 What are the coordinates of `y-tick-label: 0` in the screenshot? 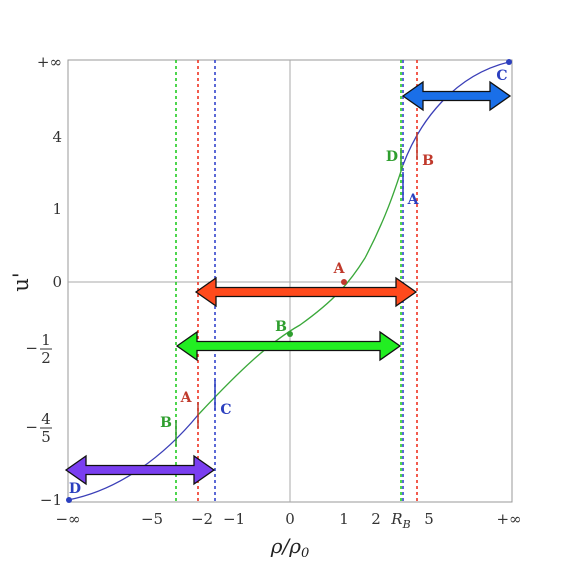 It's located at (57, 282).